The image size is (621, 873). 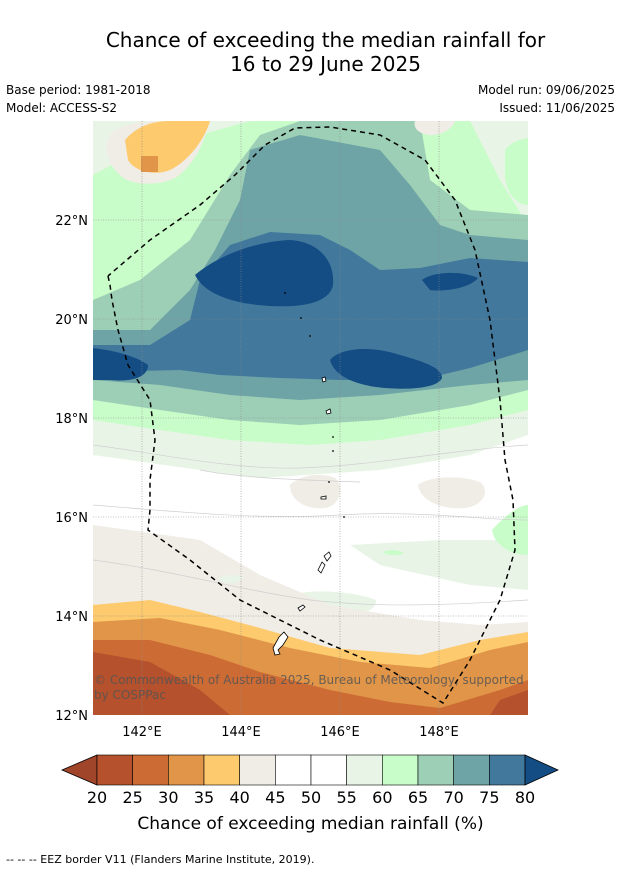 I want to click on lat-tick-22n: 22°N, so click(x=71, y=221).